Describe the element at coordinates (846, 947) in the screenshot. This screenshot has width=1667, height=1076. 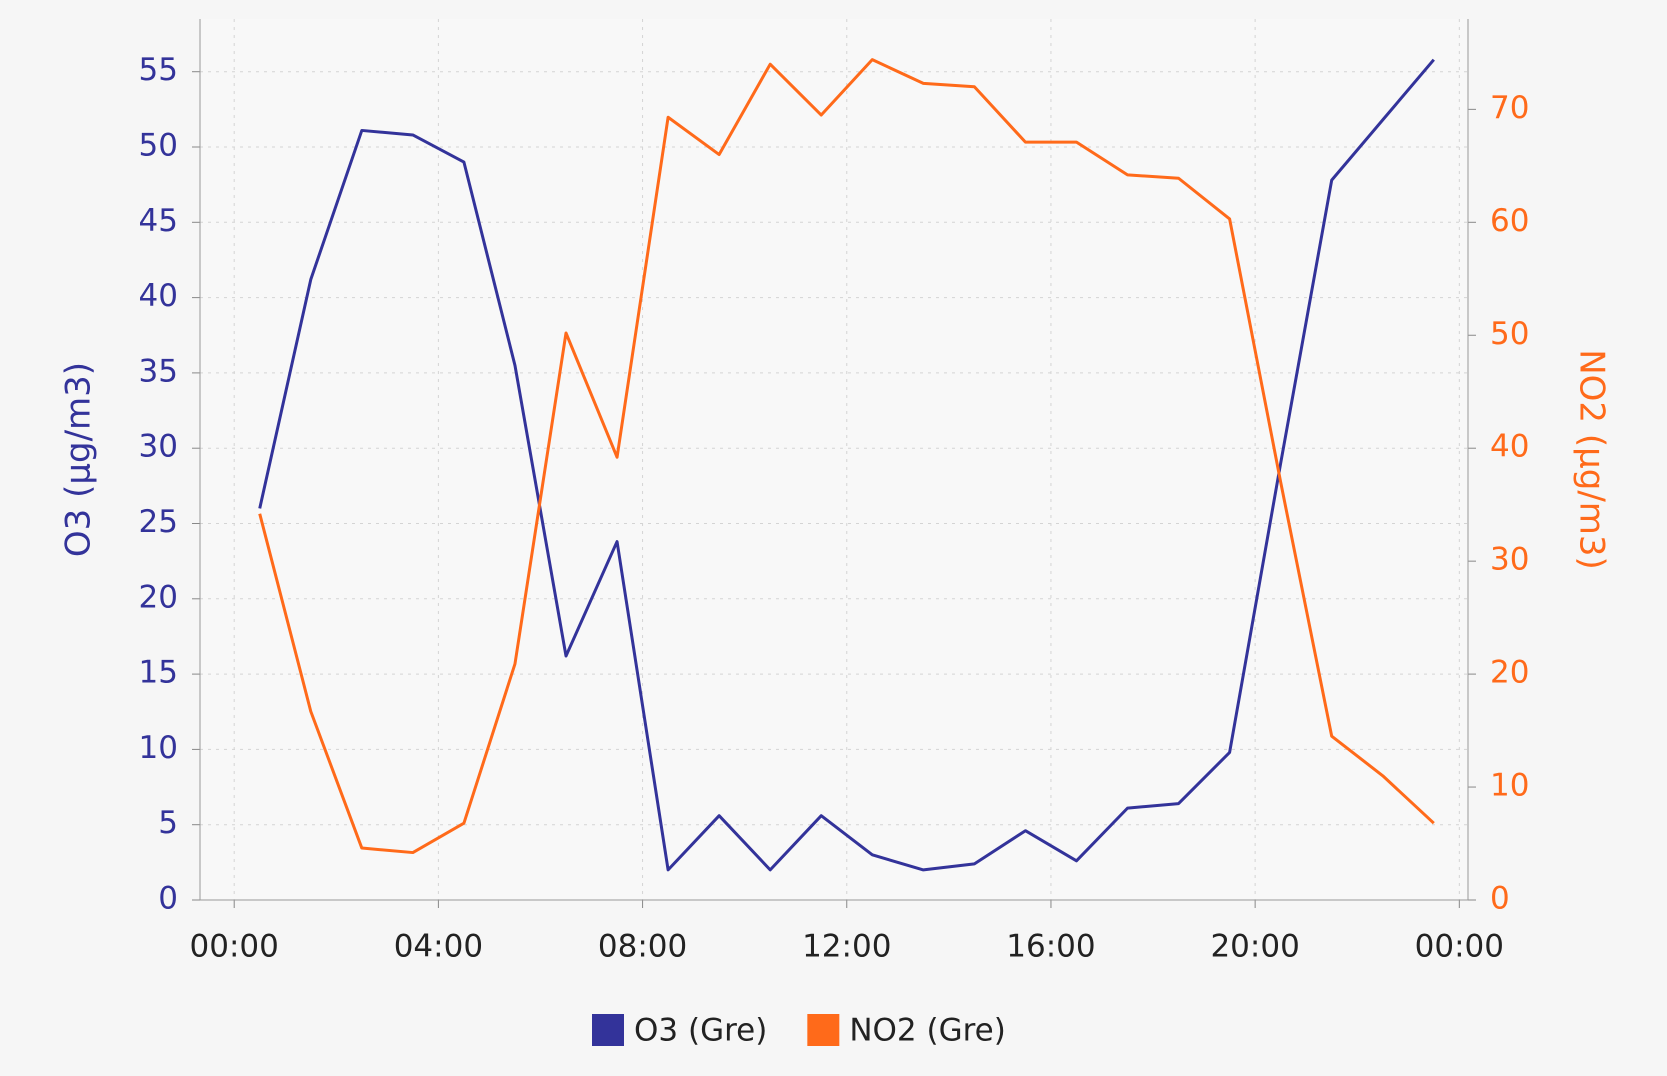
I see `x-tick-label: 12:00` at that location.